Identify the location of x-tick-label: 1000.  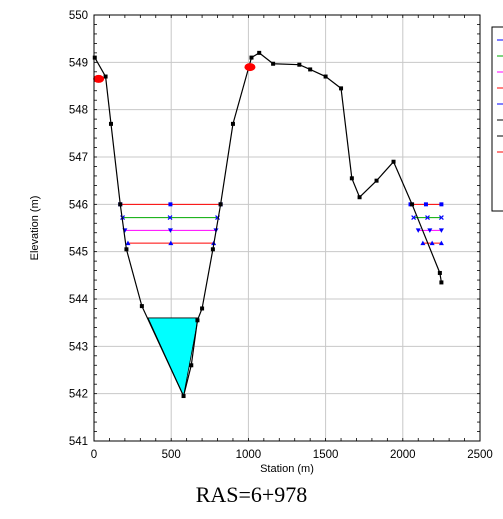
(249, 455).